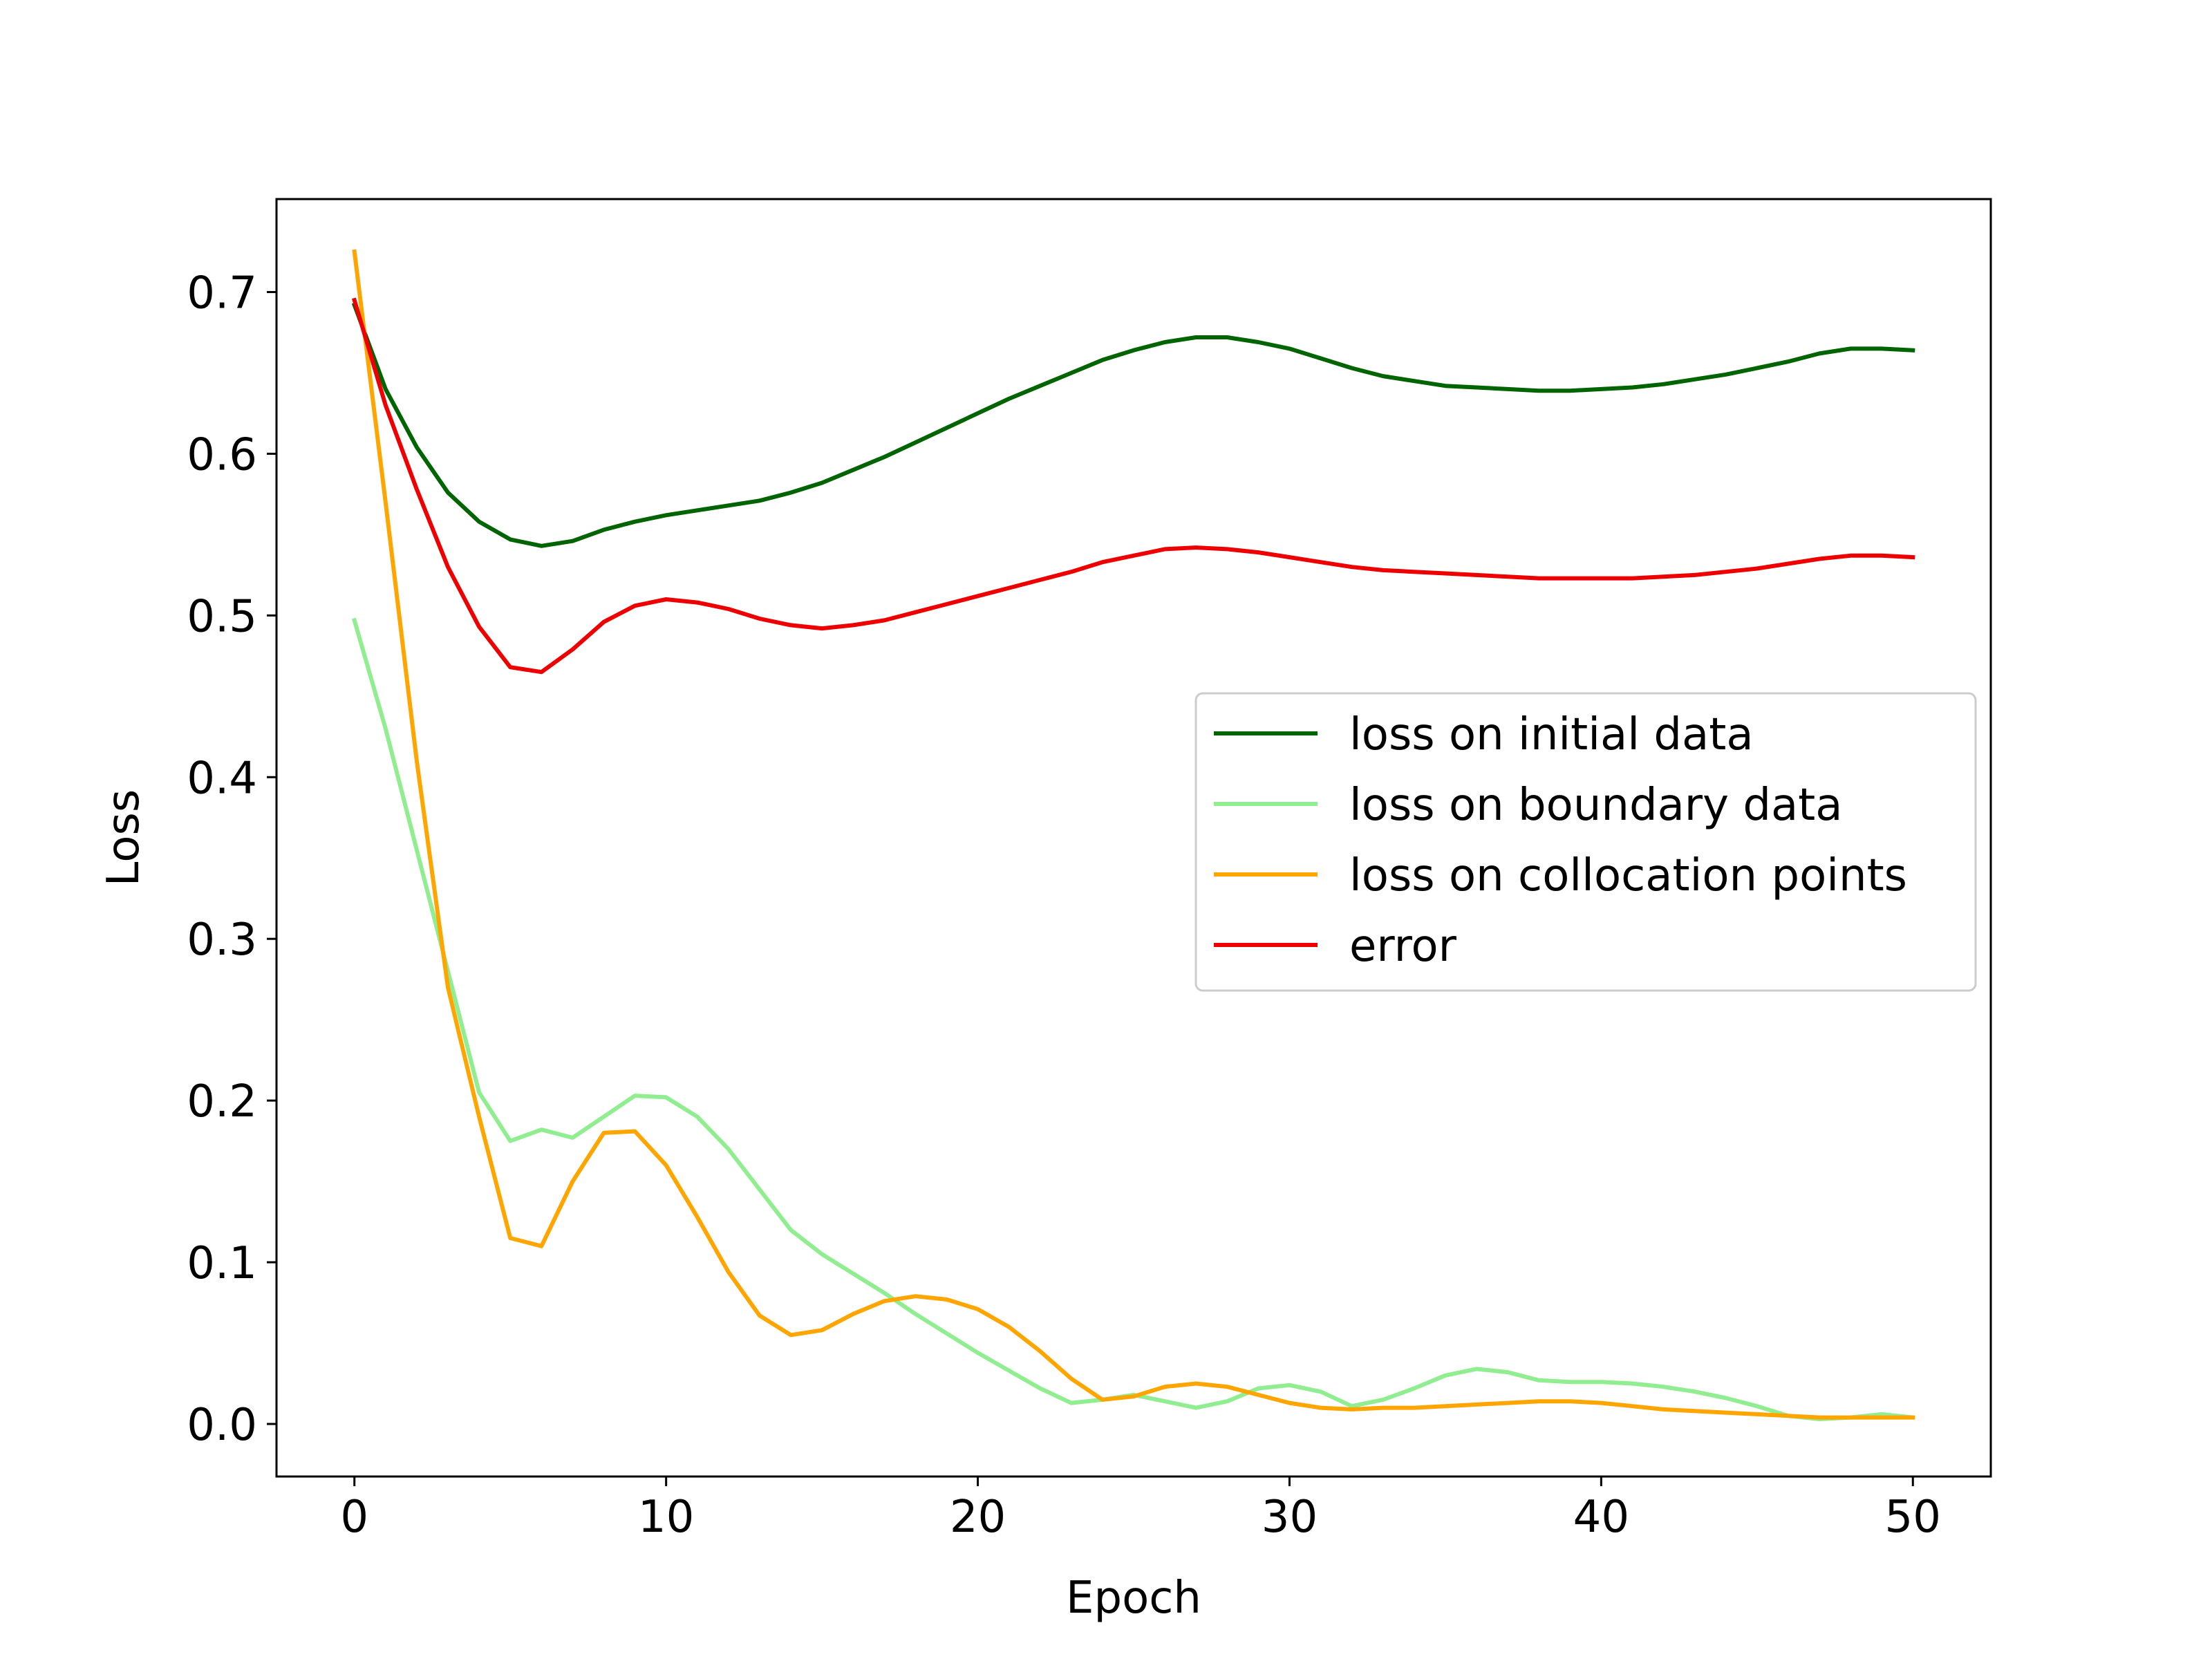 This screenshot has width=2212, height=1659. Describe the element at coordinates (1913, 1517) in the screenshot. I see `x-tick-label: 50` at that location.